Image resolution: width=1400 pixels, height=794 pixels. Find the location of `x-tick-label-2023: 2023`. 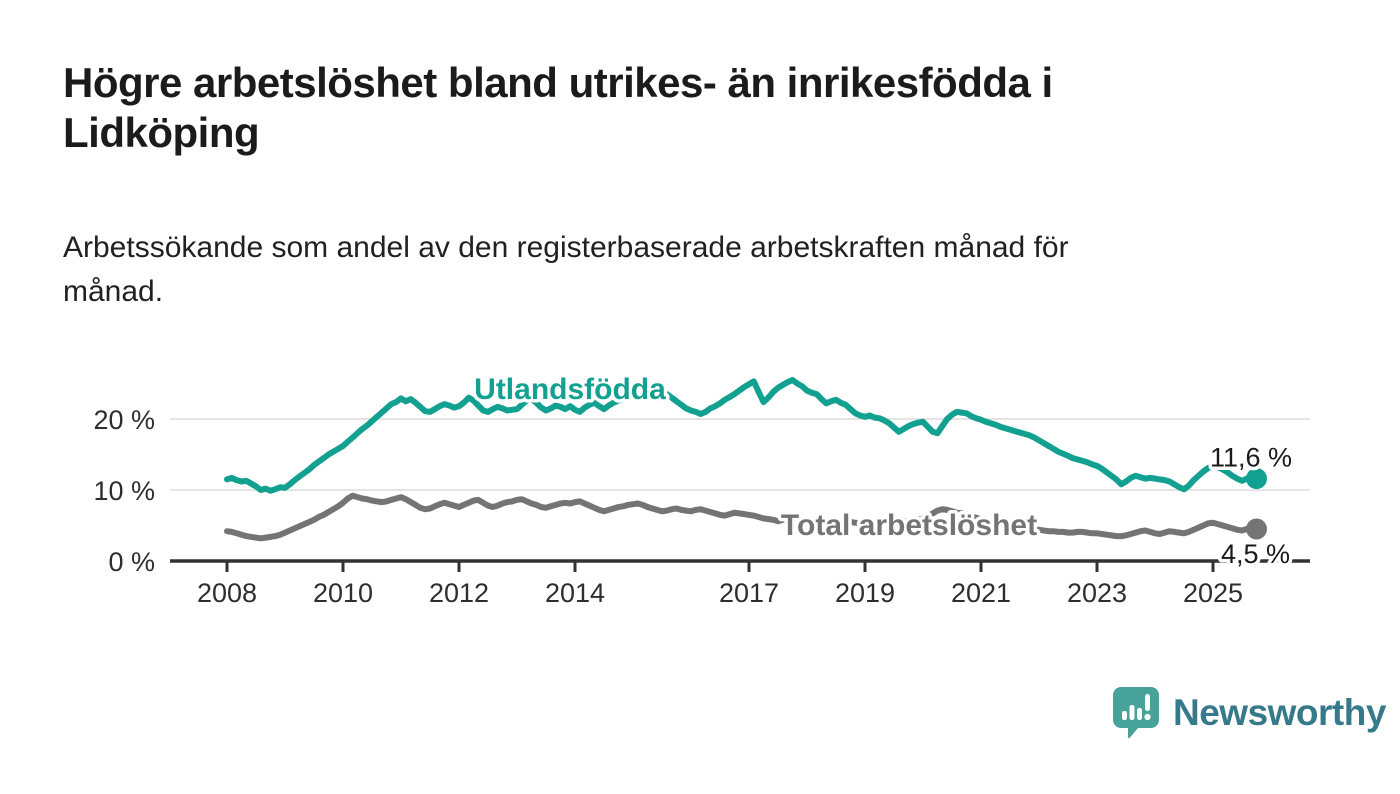

x-tick-label-2023: 2023 is located at coordinates (1097, 593).